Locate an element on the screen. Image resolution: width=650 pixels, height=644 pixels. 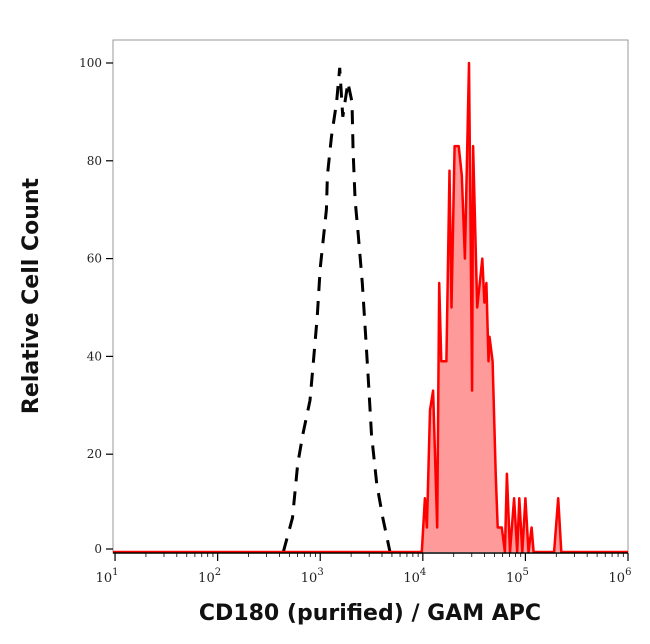
x-tick-label: 10⁴ is located at coordinates (414, 576).